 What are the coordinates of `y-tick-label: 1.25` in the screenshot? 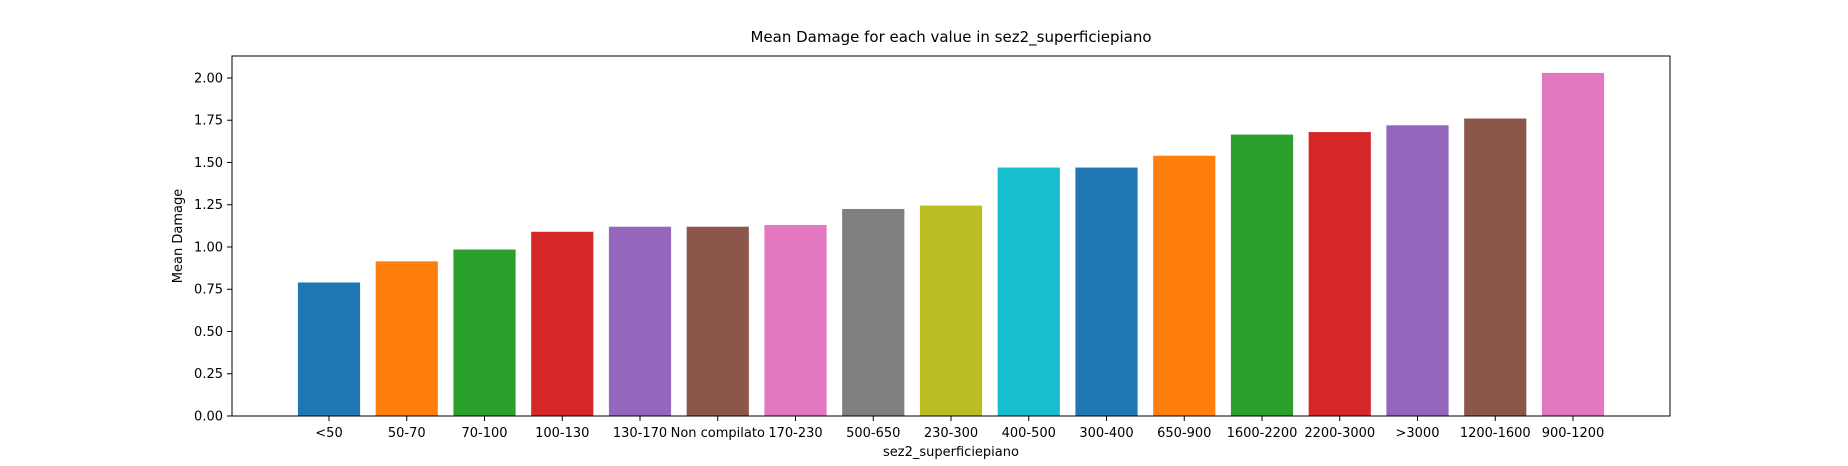 It's located at (208, 205).